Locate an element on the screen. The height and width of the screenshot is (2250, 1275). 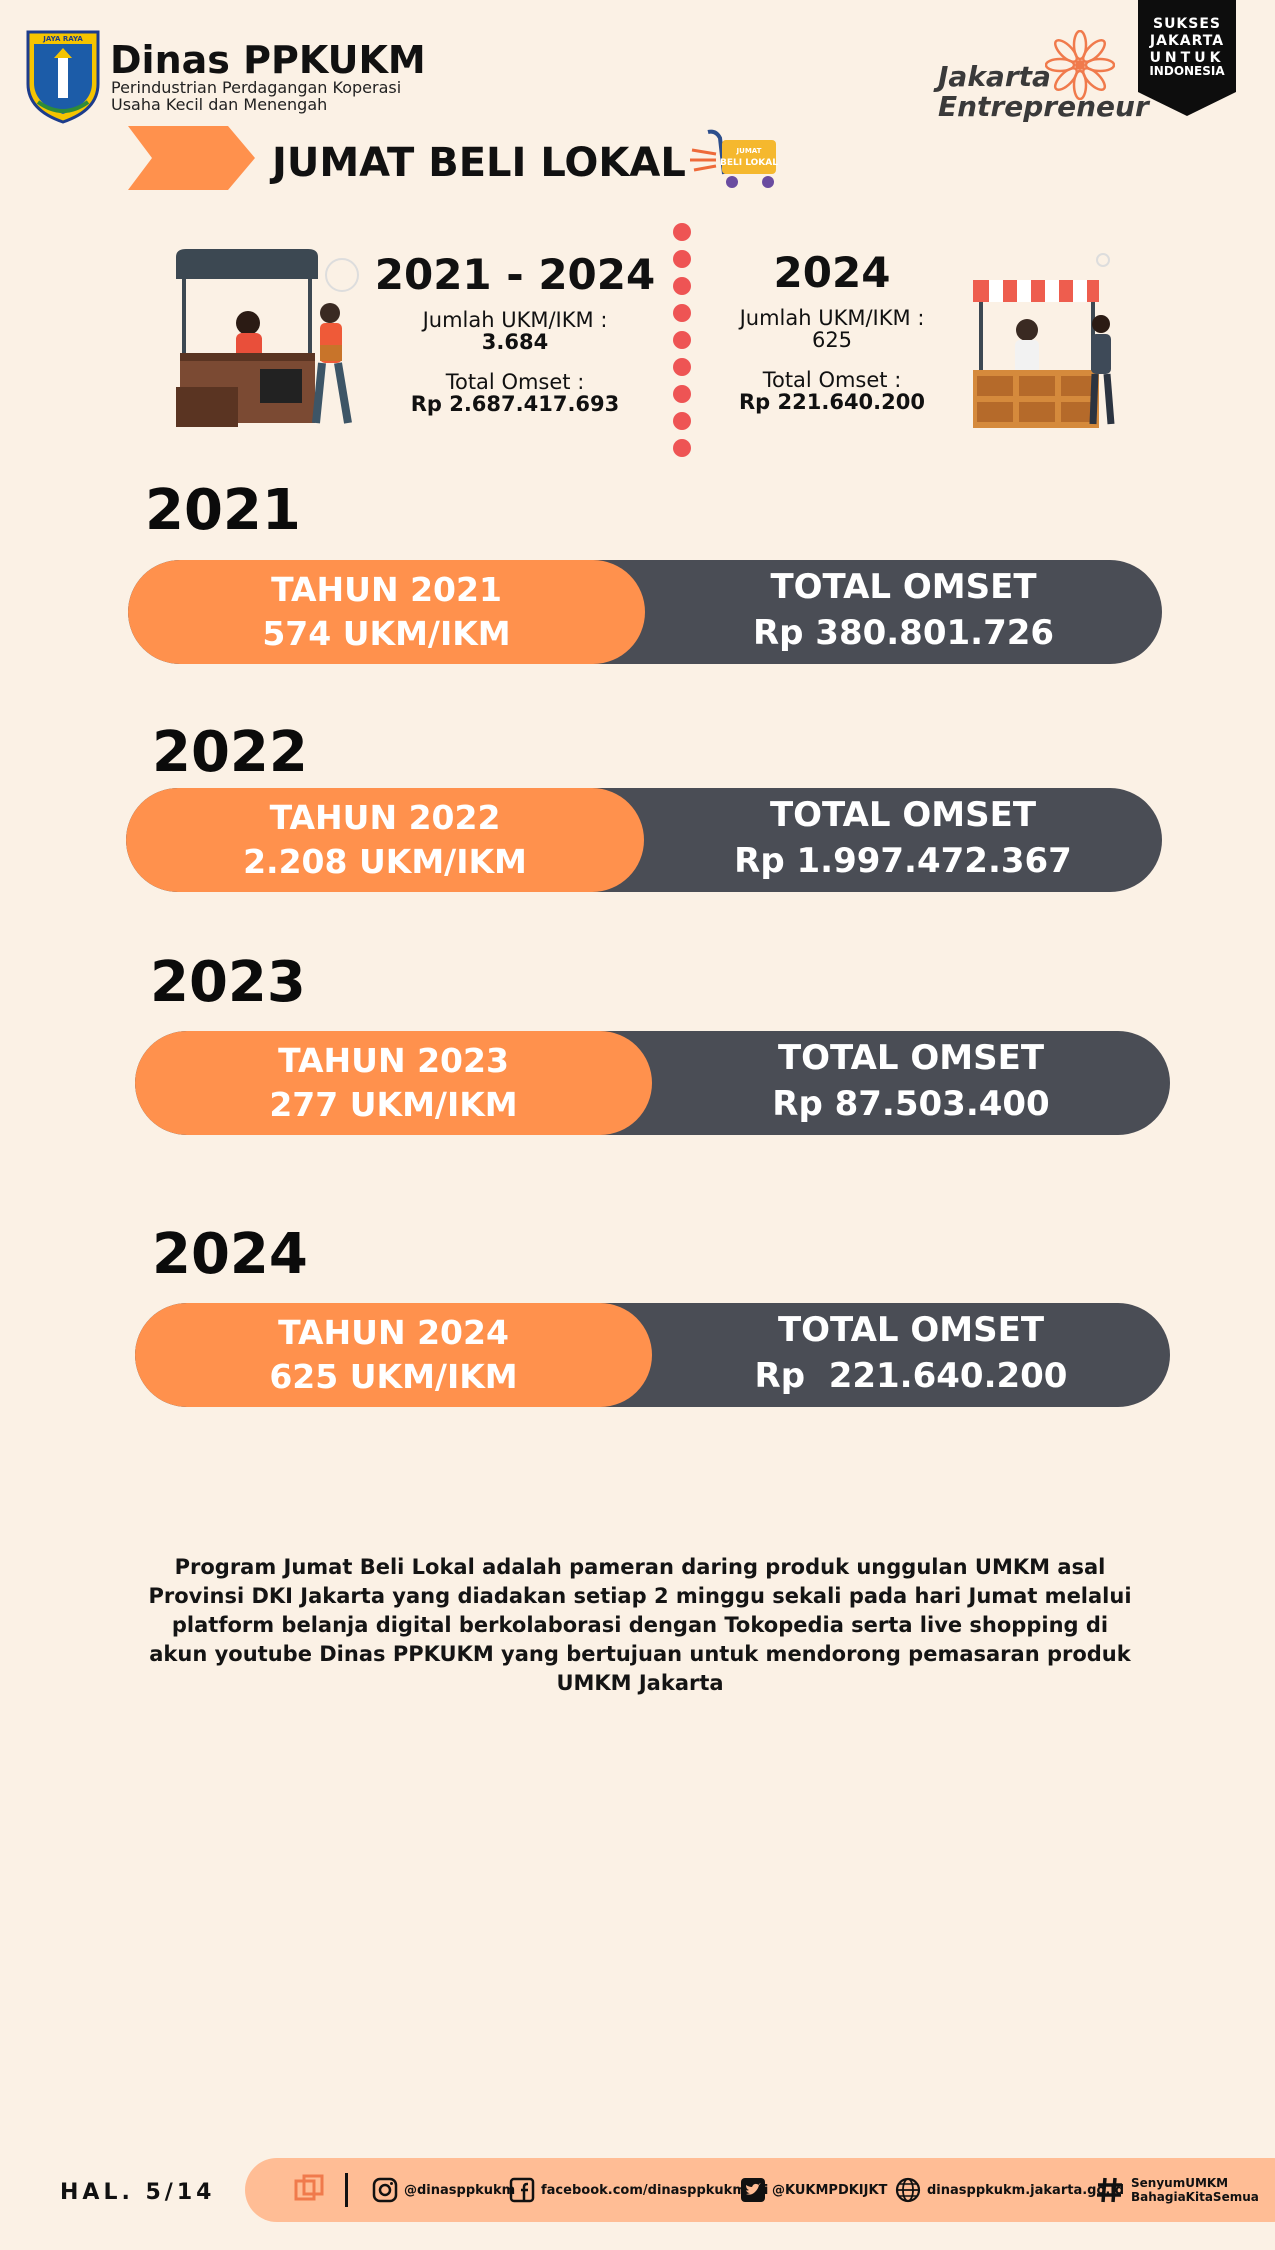
brand-line1: Jakarta is located at coordinates (994, 76).